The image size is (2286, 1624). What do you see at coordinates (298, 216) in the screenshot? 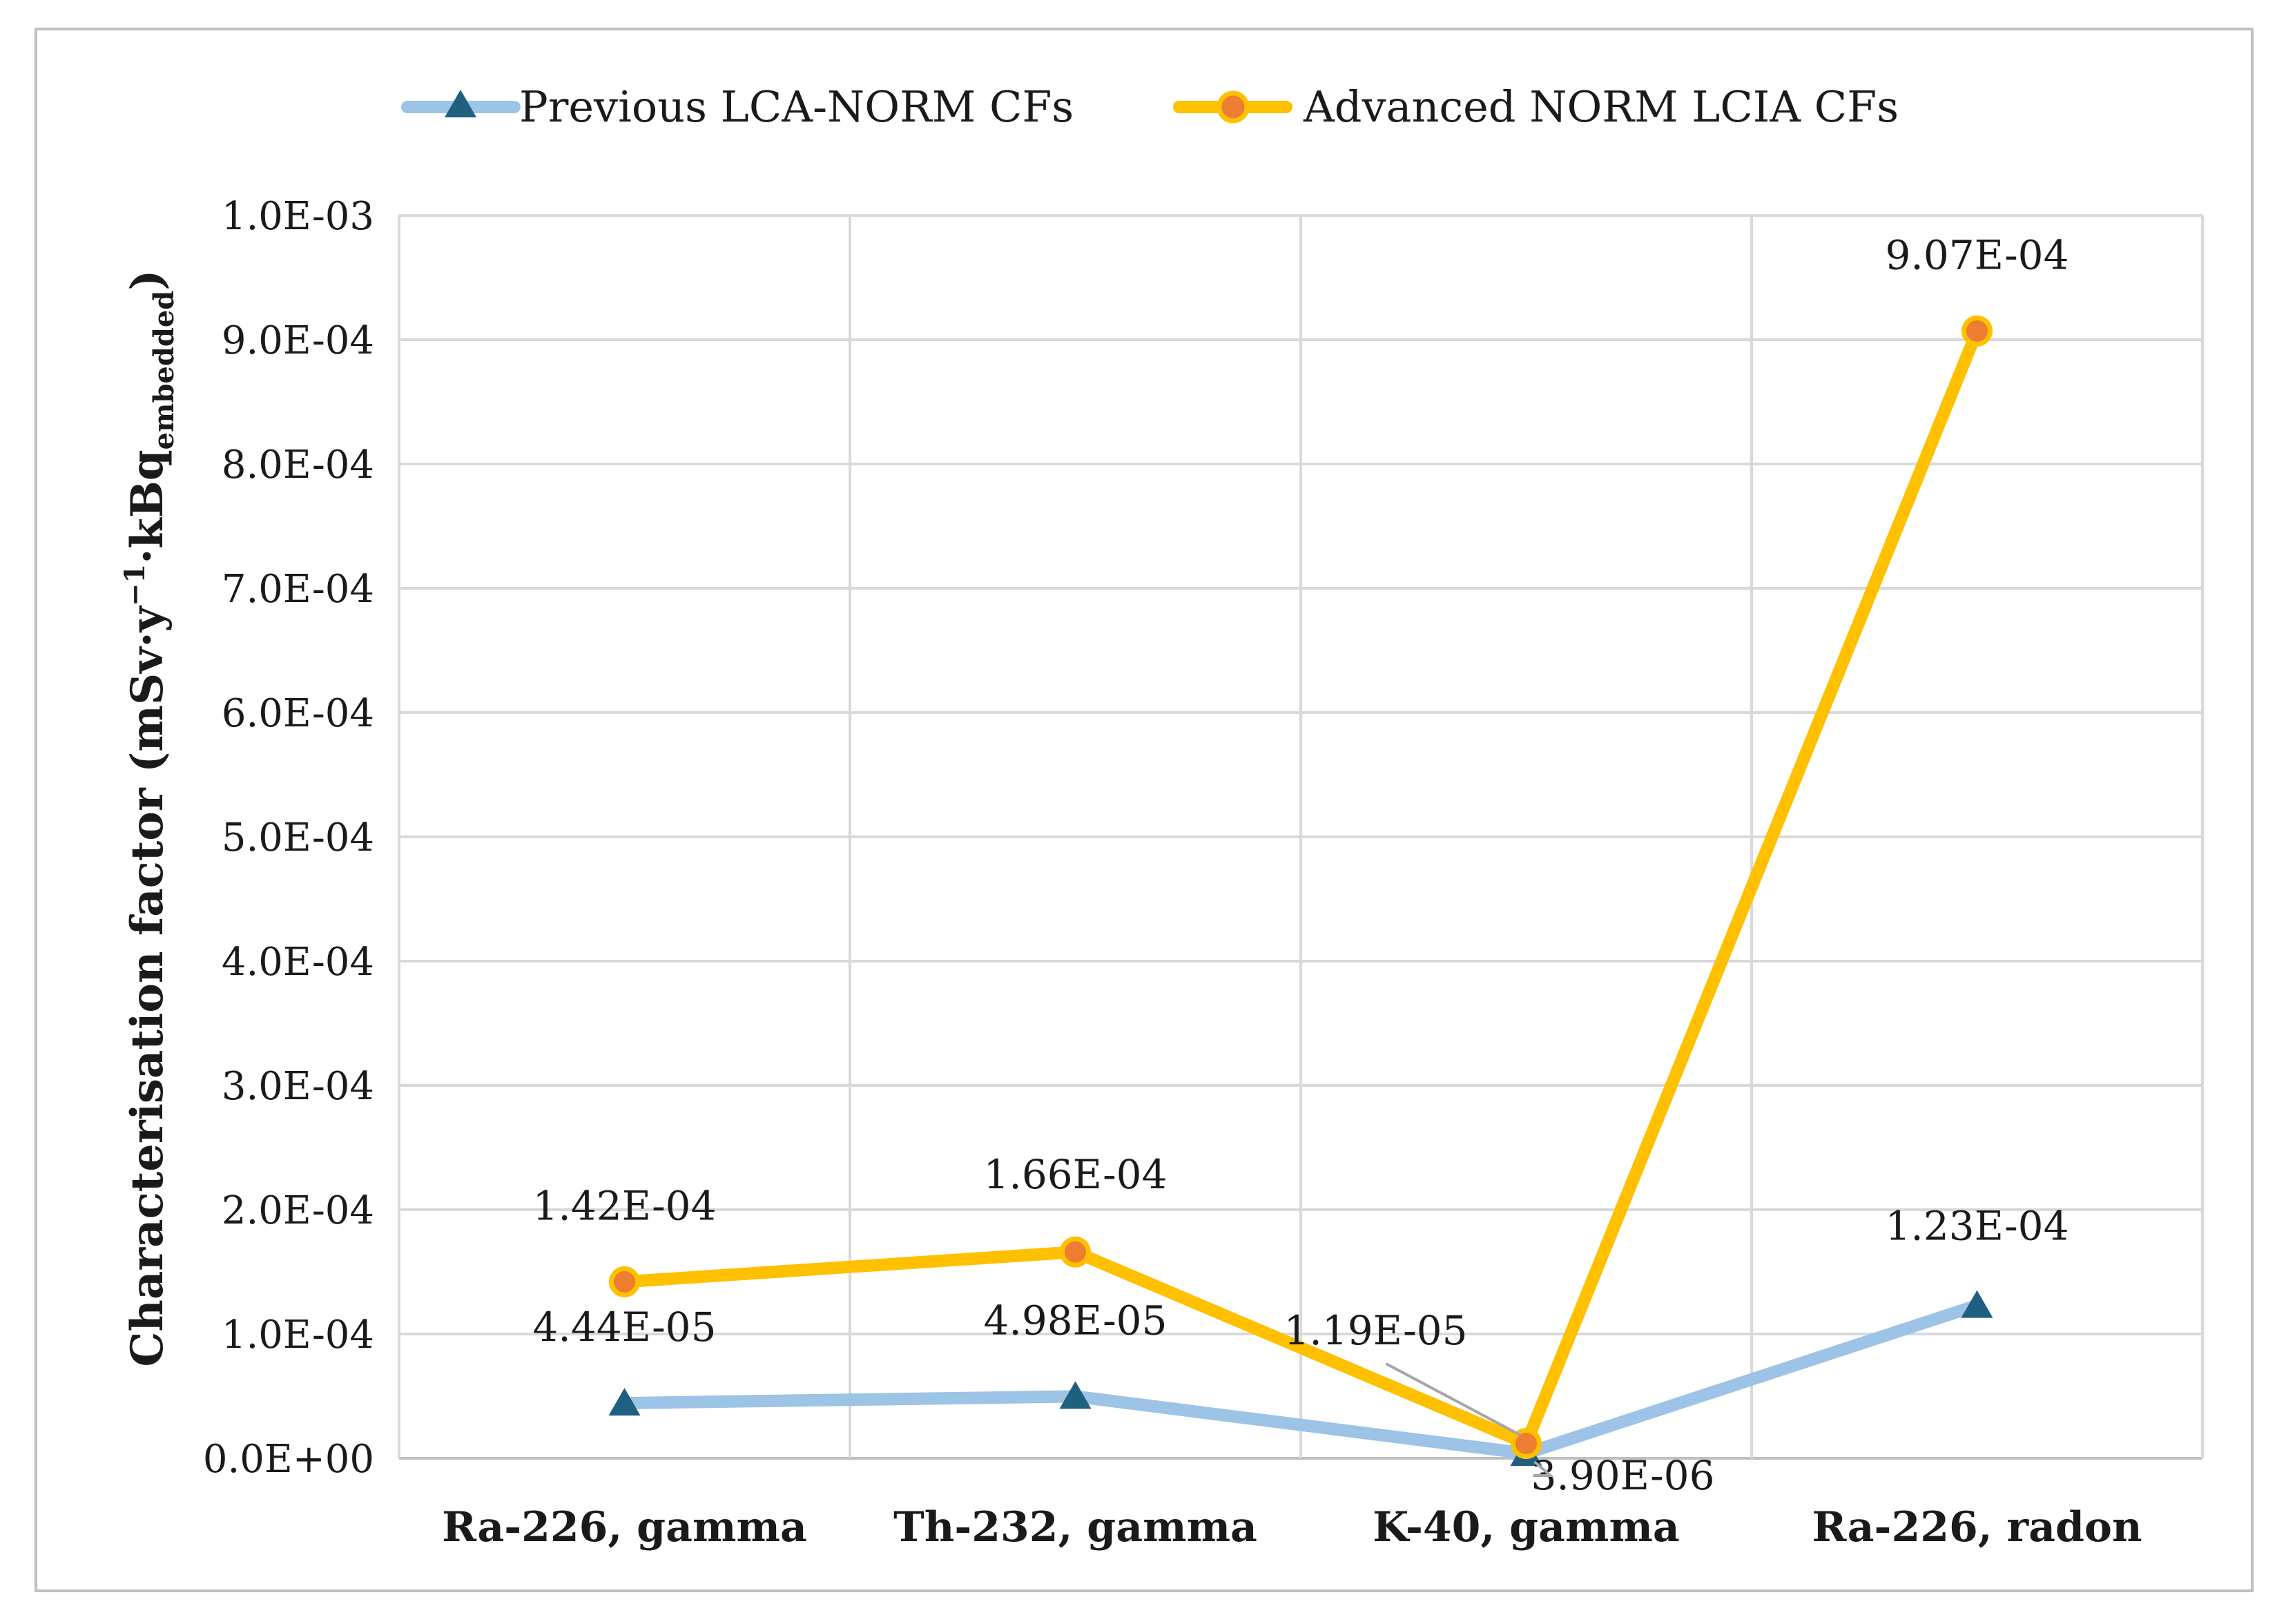
I see `y-tick-label: 1.0E-03` at bounding box center [298, 216].